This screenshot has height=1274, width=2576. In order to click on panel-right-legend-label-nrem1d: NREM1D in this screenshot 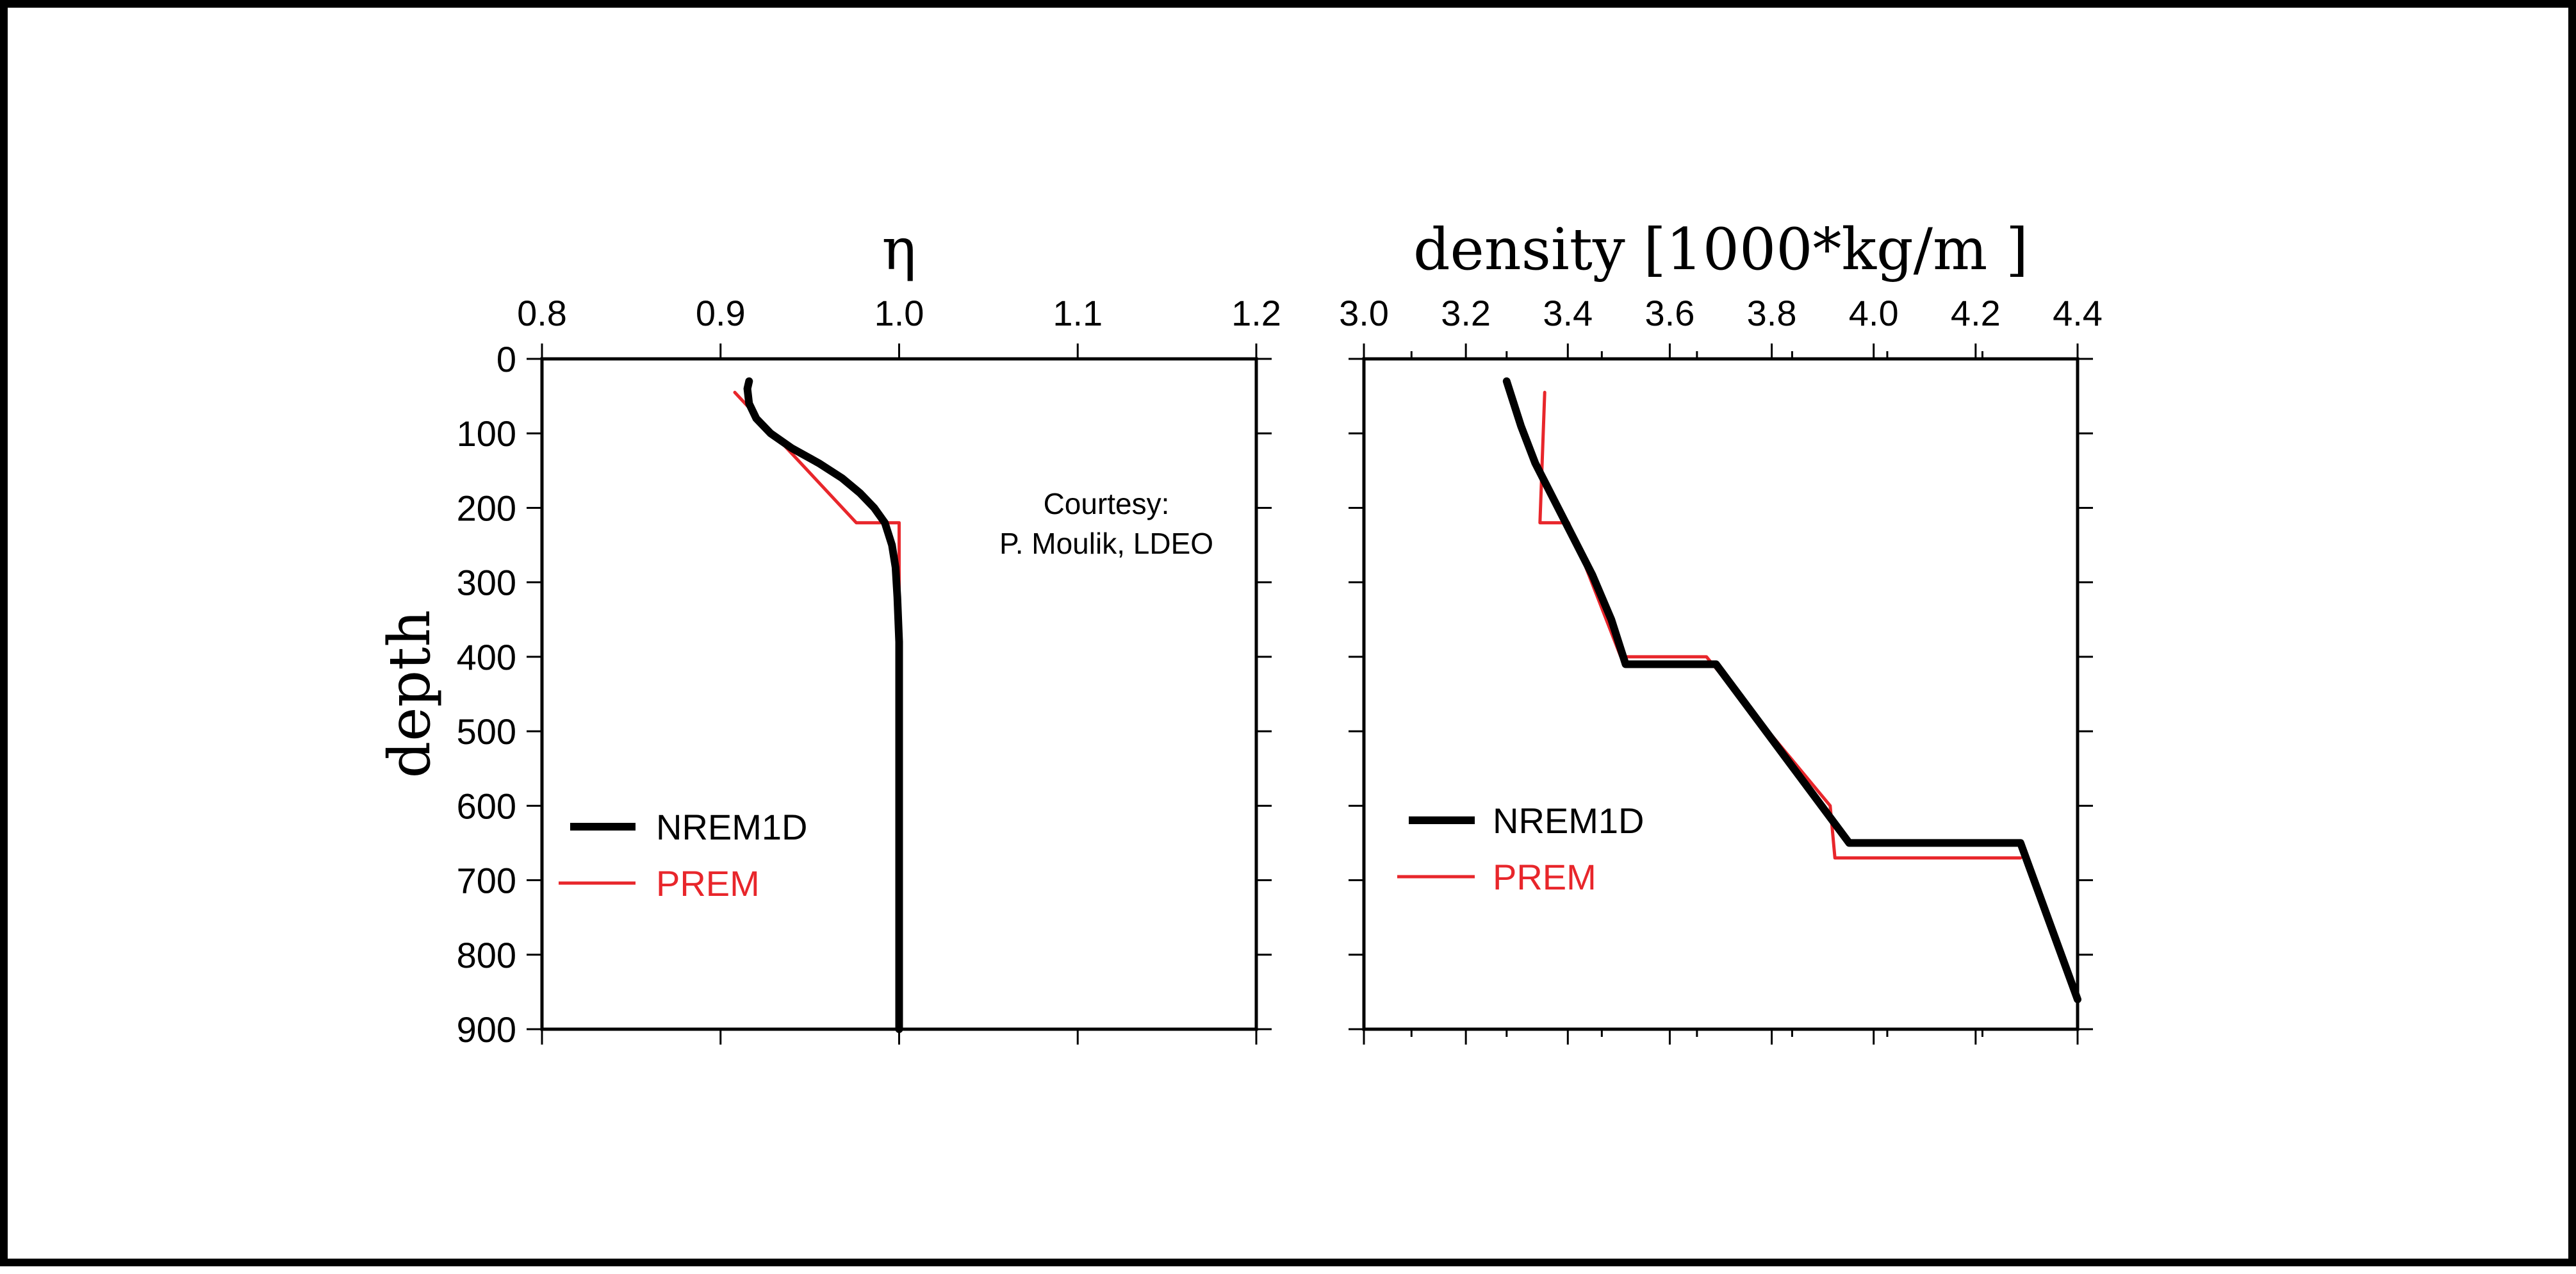, I will do `click(1569, 821)`.